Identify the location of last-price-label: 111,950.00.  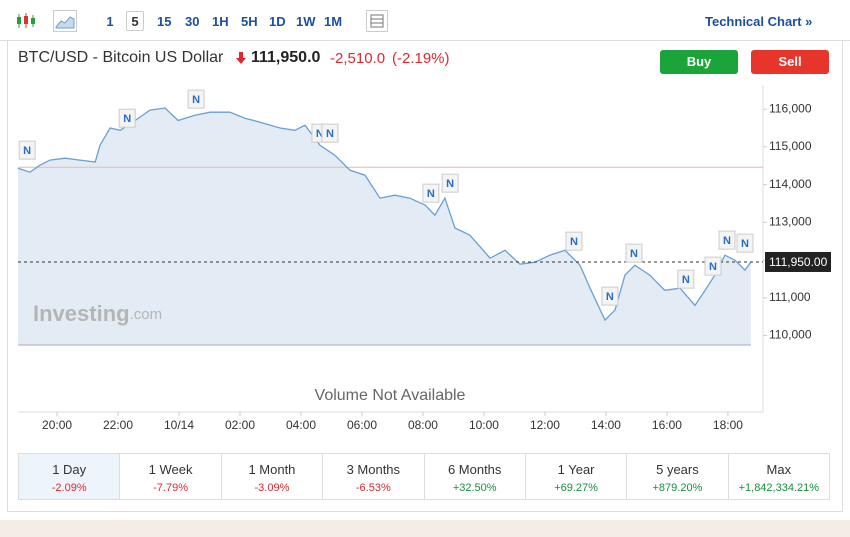
(798, 262).